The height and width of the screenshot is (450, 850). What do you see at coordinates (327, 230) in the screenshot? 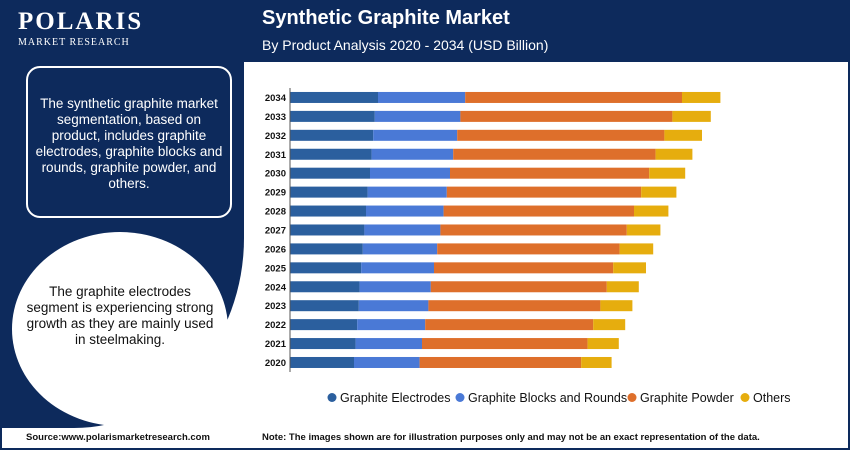
I see `bar-2027-graphite-electrodes` at bounding box center [327, 230].